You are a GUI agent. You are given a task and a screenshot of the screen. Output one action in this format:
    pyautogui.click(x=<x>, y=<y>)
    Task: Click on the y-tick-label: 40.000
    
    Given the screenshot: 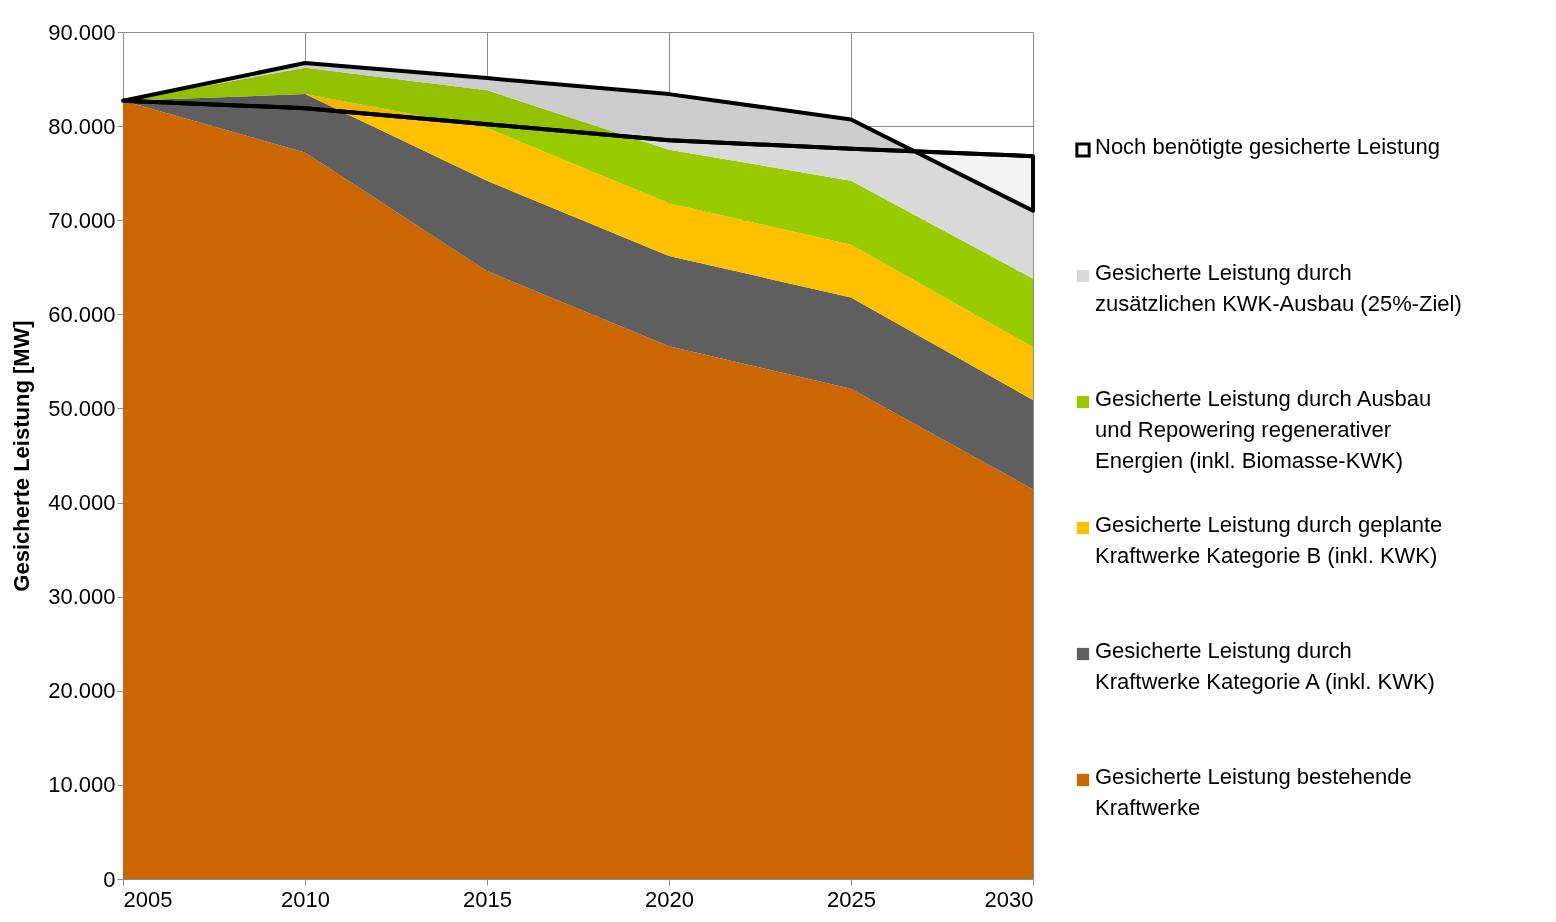 What is the action you would take?
    pyautogui.click(x=82, y=503)
    